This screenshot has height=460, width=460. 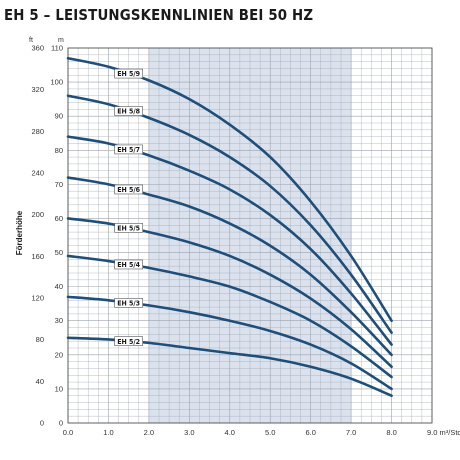 I want to click on y-tick-label-ft: 240, so click(x=37, y=173).